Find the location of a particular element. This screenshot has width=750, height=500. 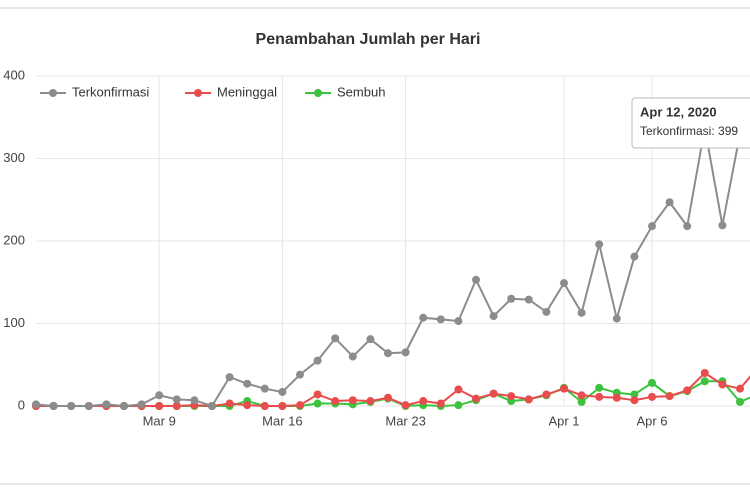

legend: Terkonfirmasi Meninggal Sembuh is located at coordinates (212, 91).